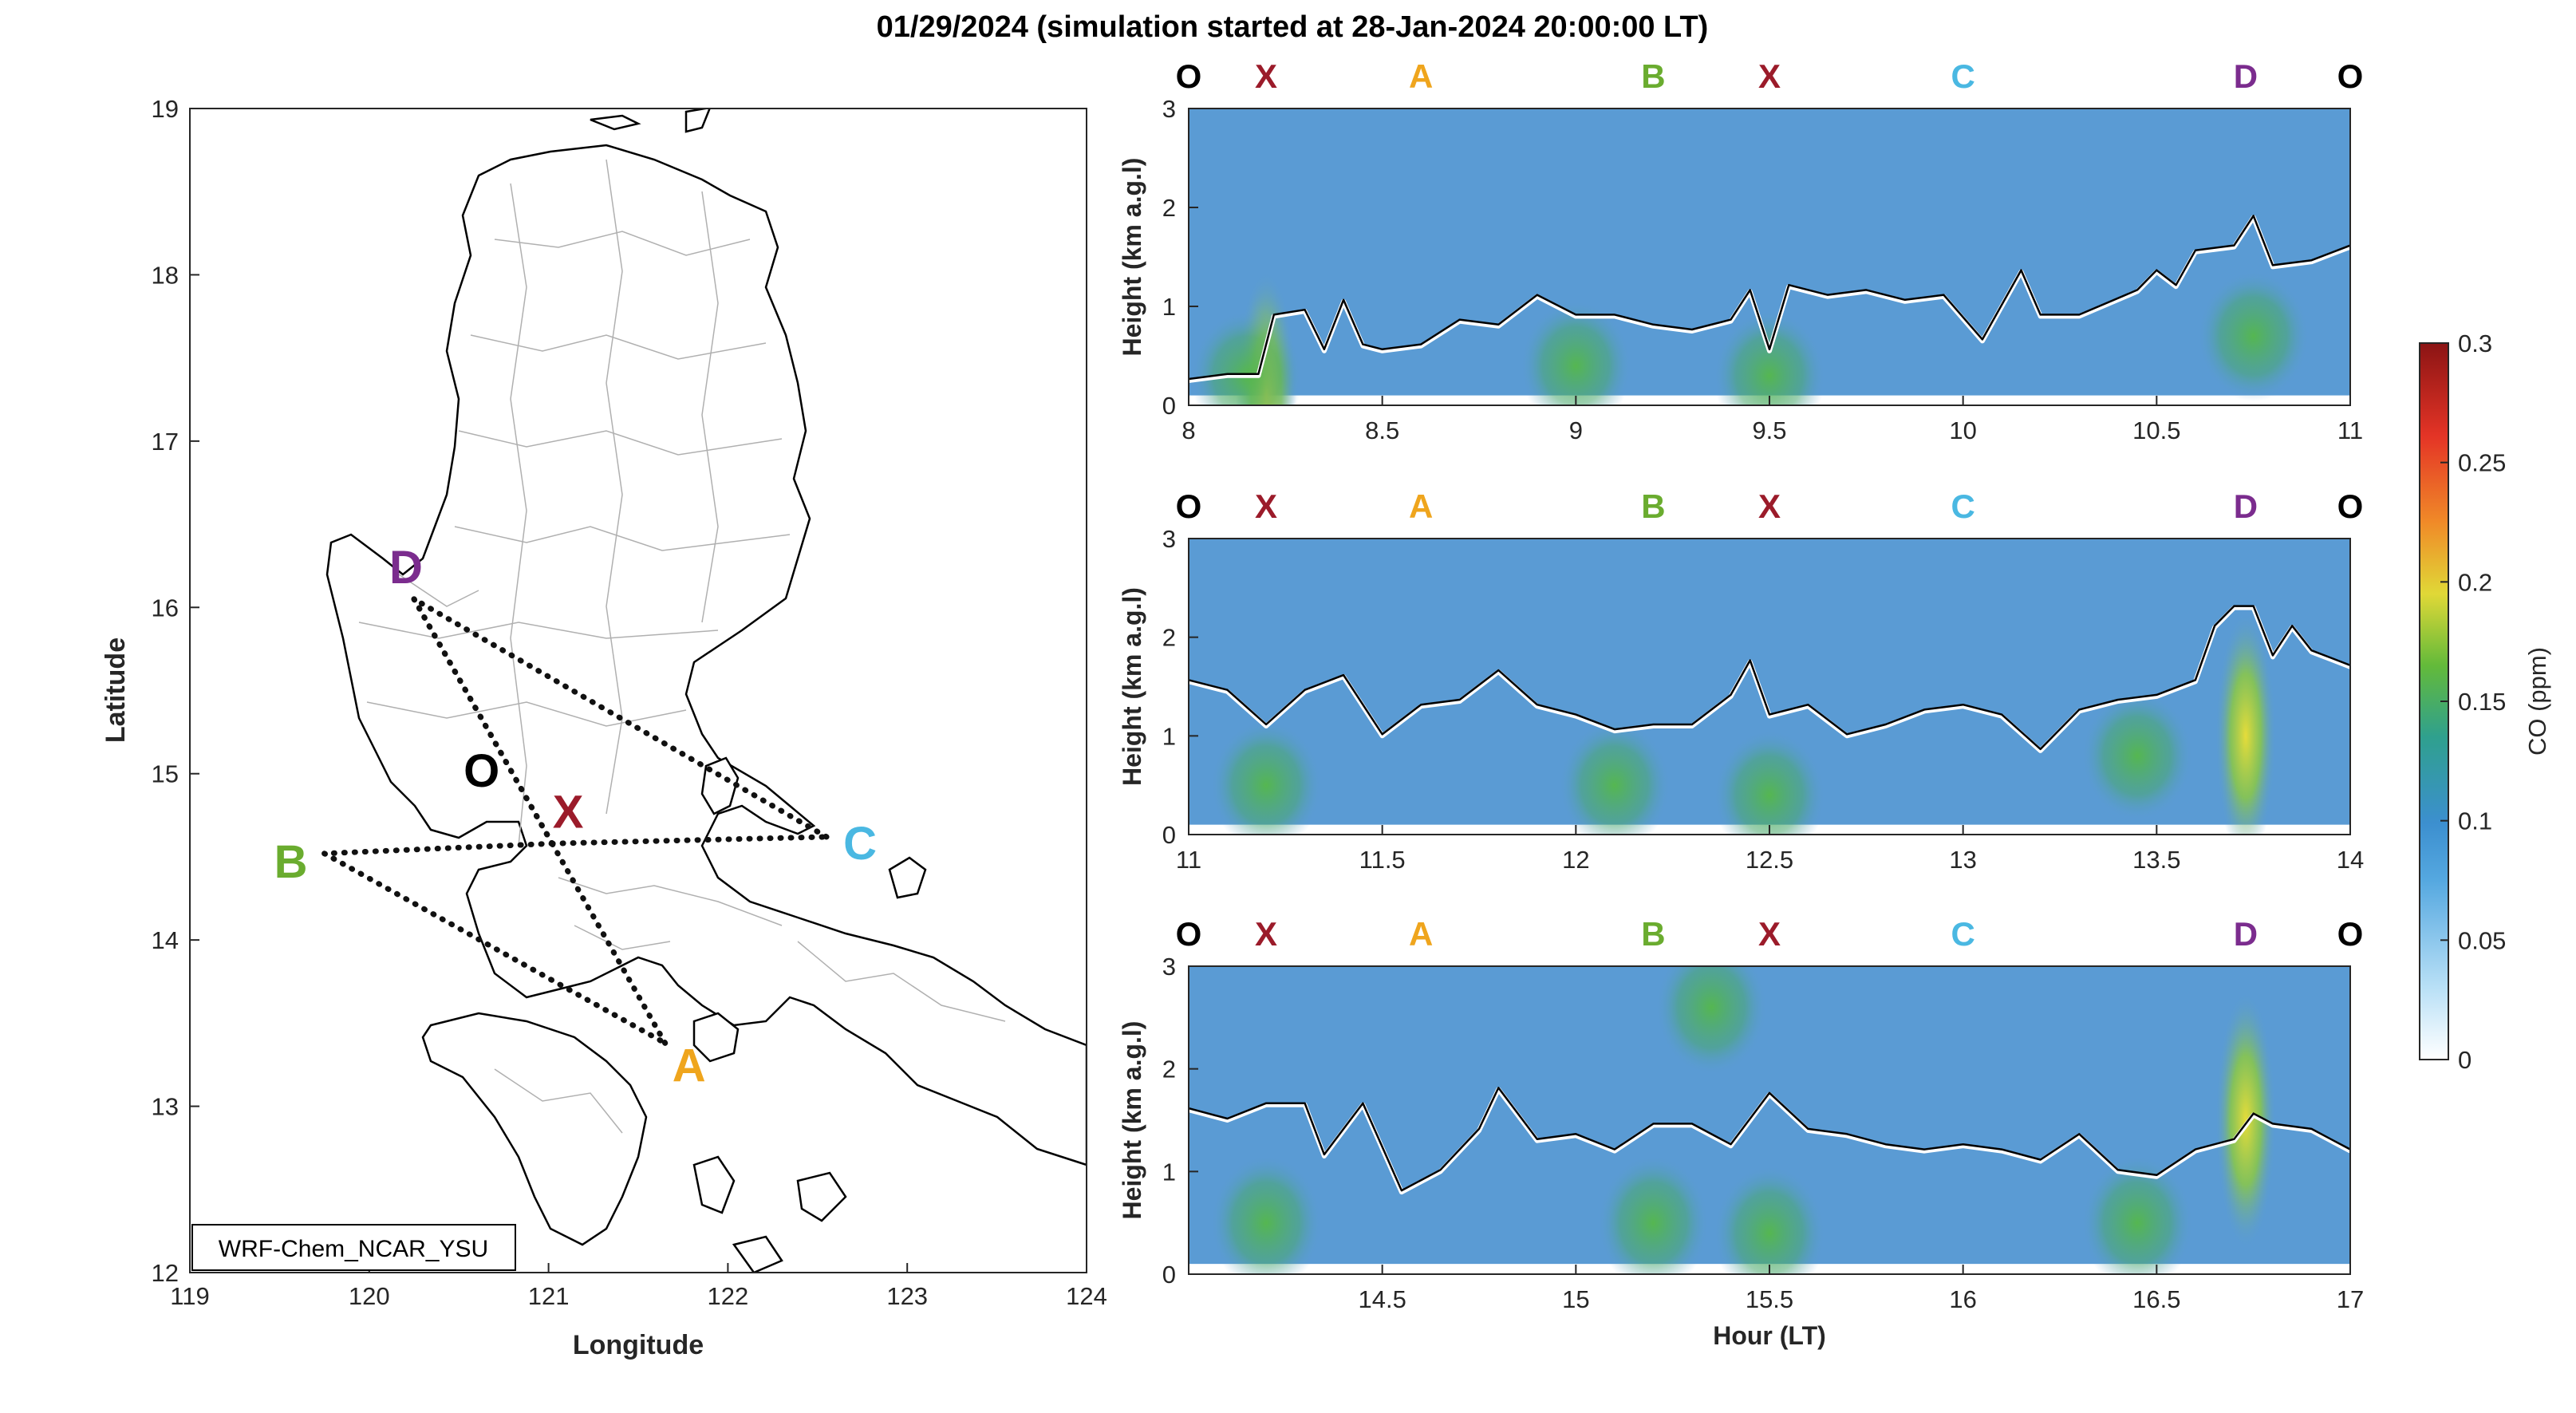 This screenshot has height=1413, width=2576. I want to click on model-label-box, so click(354, 1247).